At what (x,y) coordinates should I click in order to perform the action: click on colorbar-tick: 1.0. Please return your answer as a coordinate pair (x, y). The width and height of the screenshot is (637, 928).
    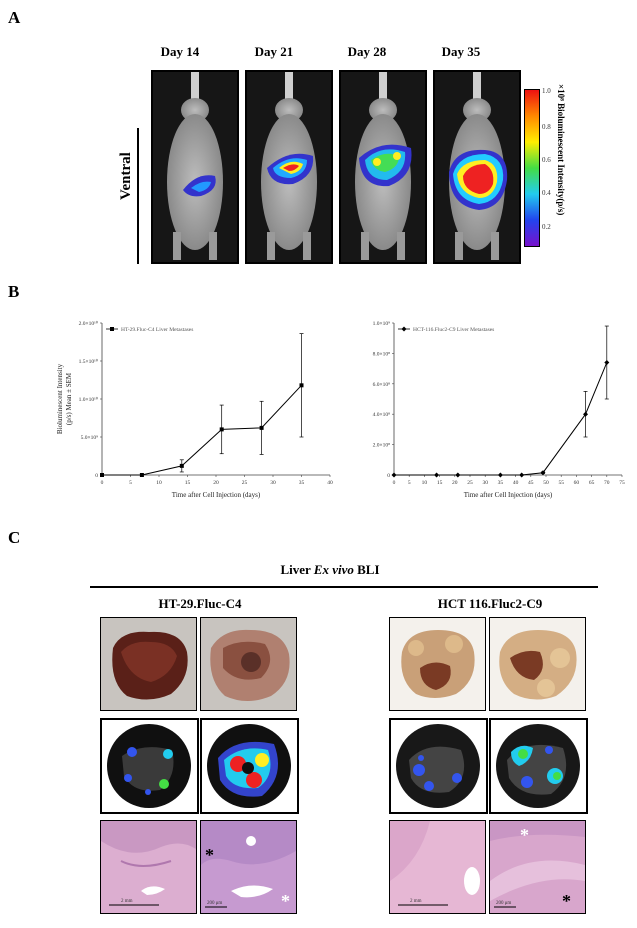
    Looking at the image, I should click on (546, 91).